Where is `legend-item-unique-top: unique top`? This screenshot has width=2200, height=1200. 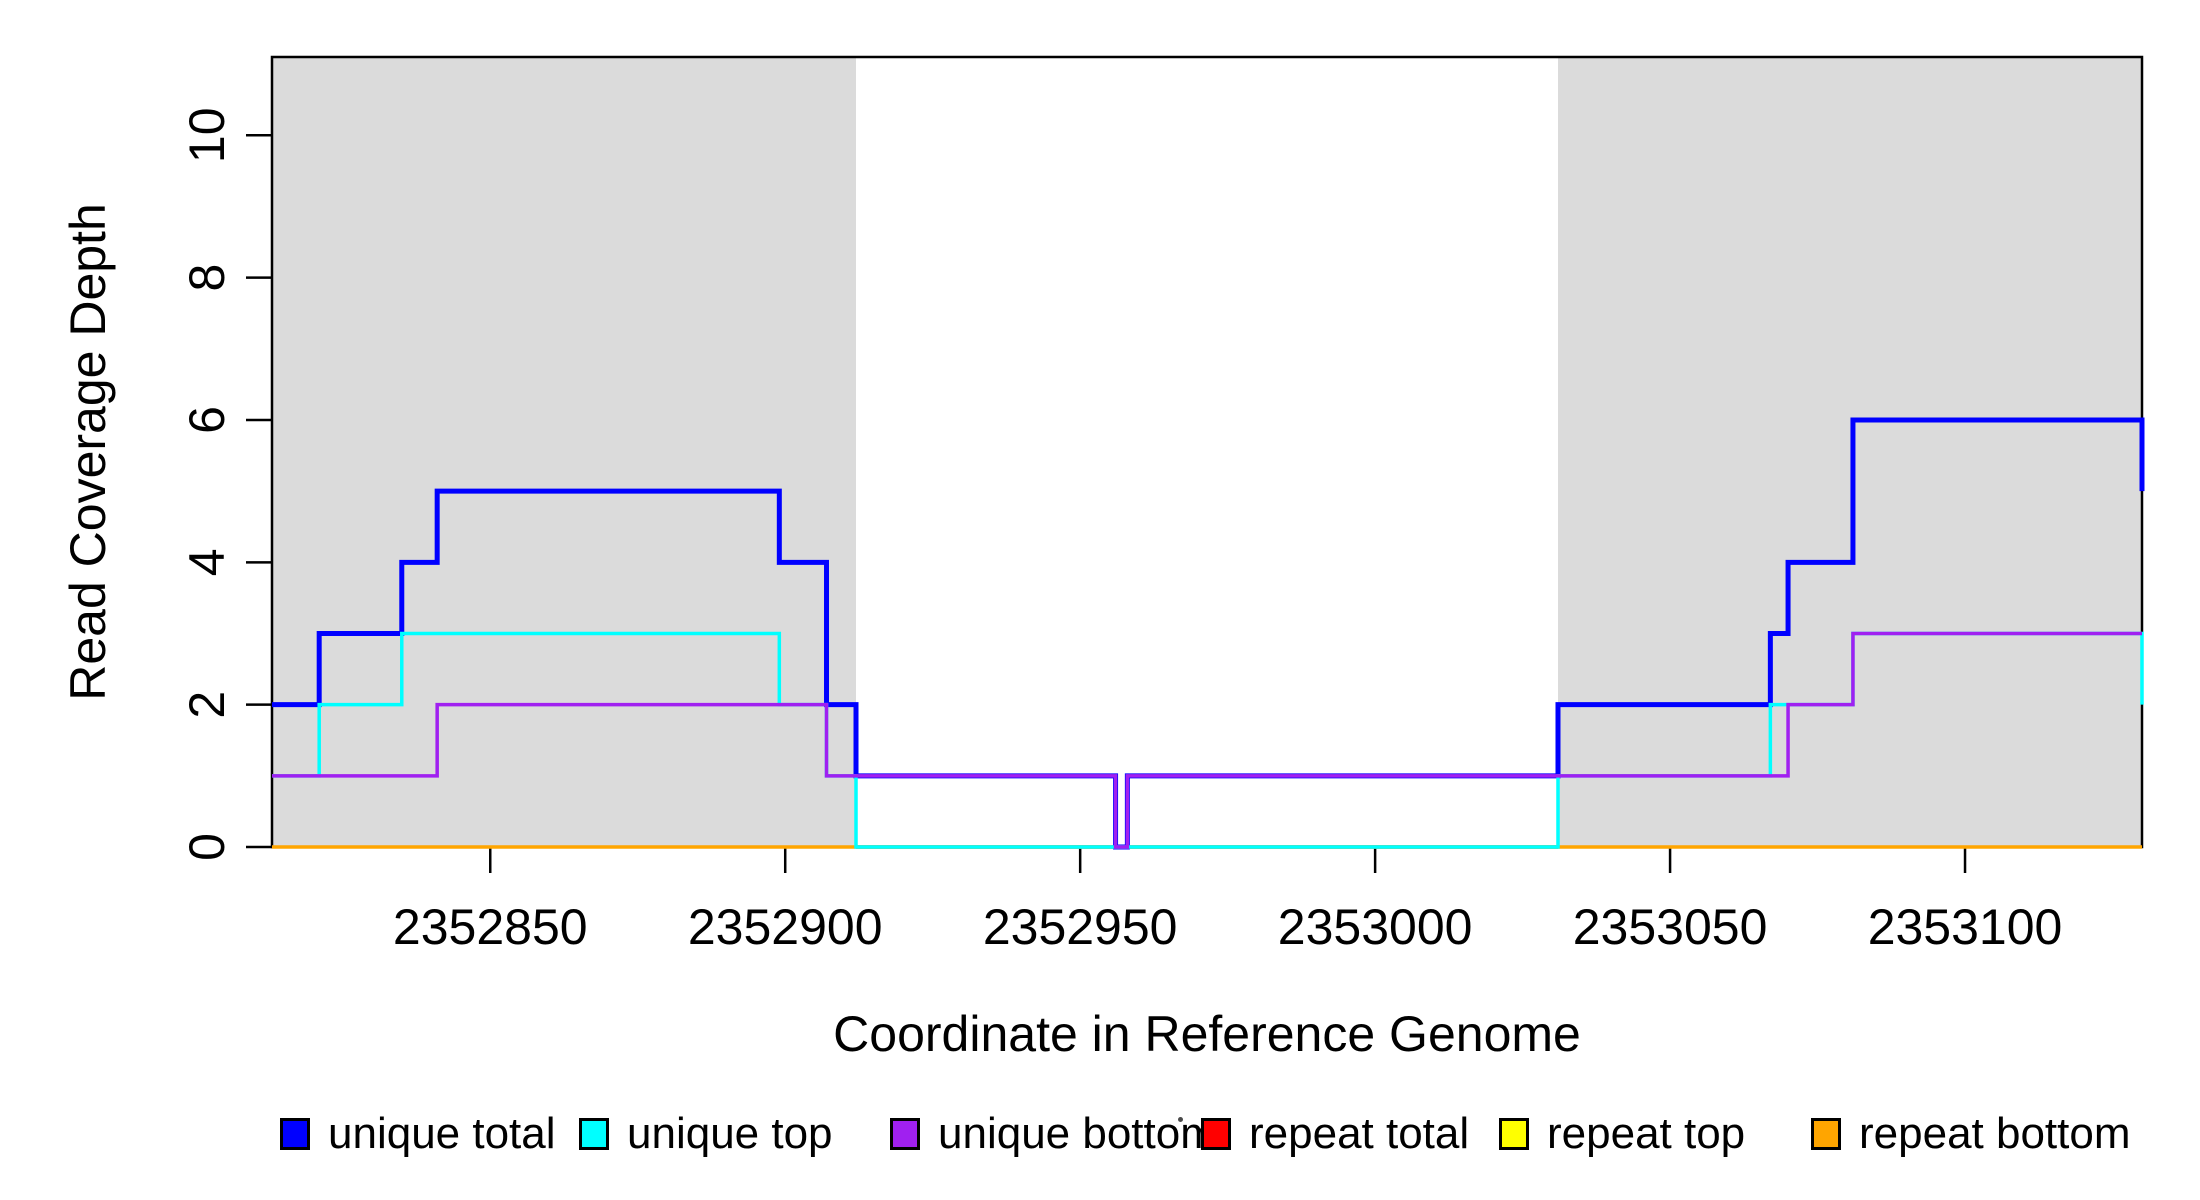
legend-item-unique-top: unique top is located at coordinates (706, 1134).